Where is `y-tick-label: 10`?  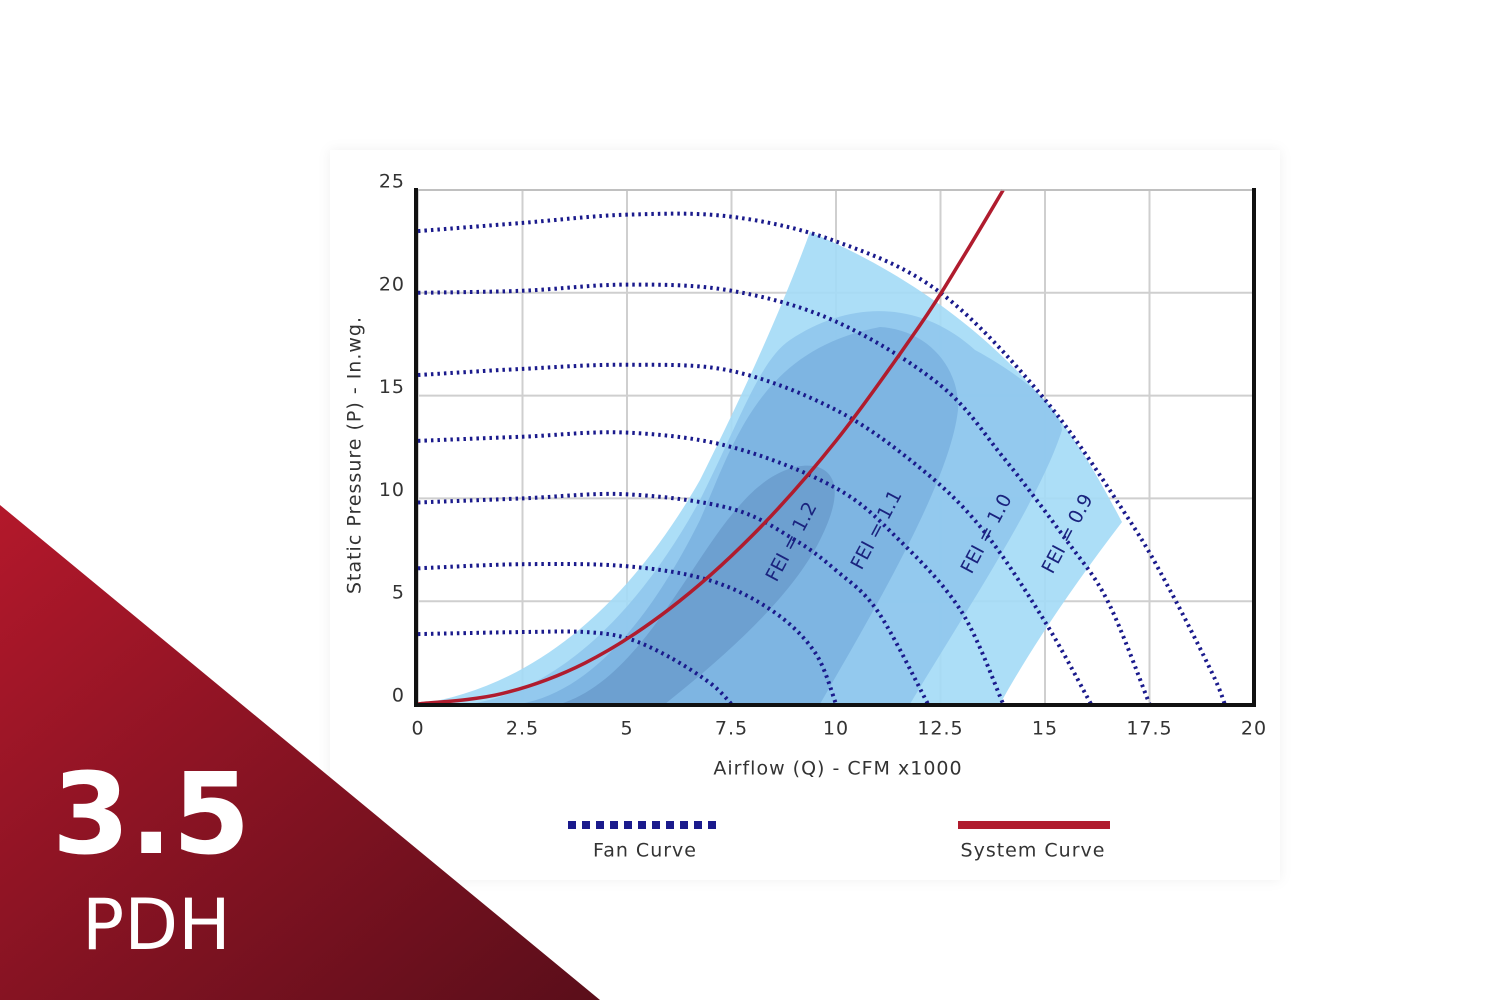 y-tick-label: 10 is located at coordinates (392, 490).